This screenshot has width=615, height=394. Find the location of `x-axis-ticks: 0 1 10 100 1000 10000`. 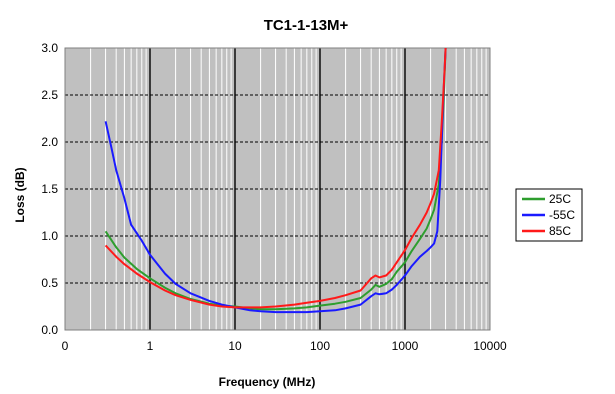

x-axis-ticks: 0 1 10 100 1000 10000 is located at coordinates (284, 346).